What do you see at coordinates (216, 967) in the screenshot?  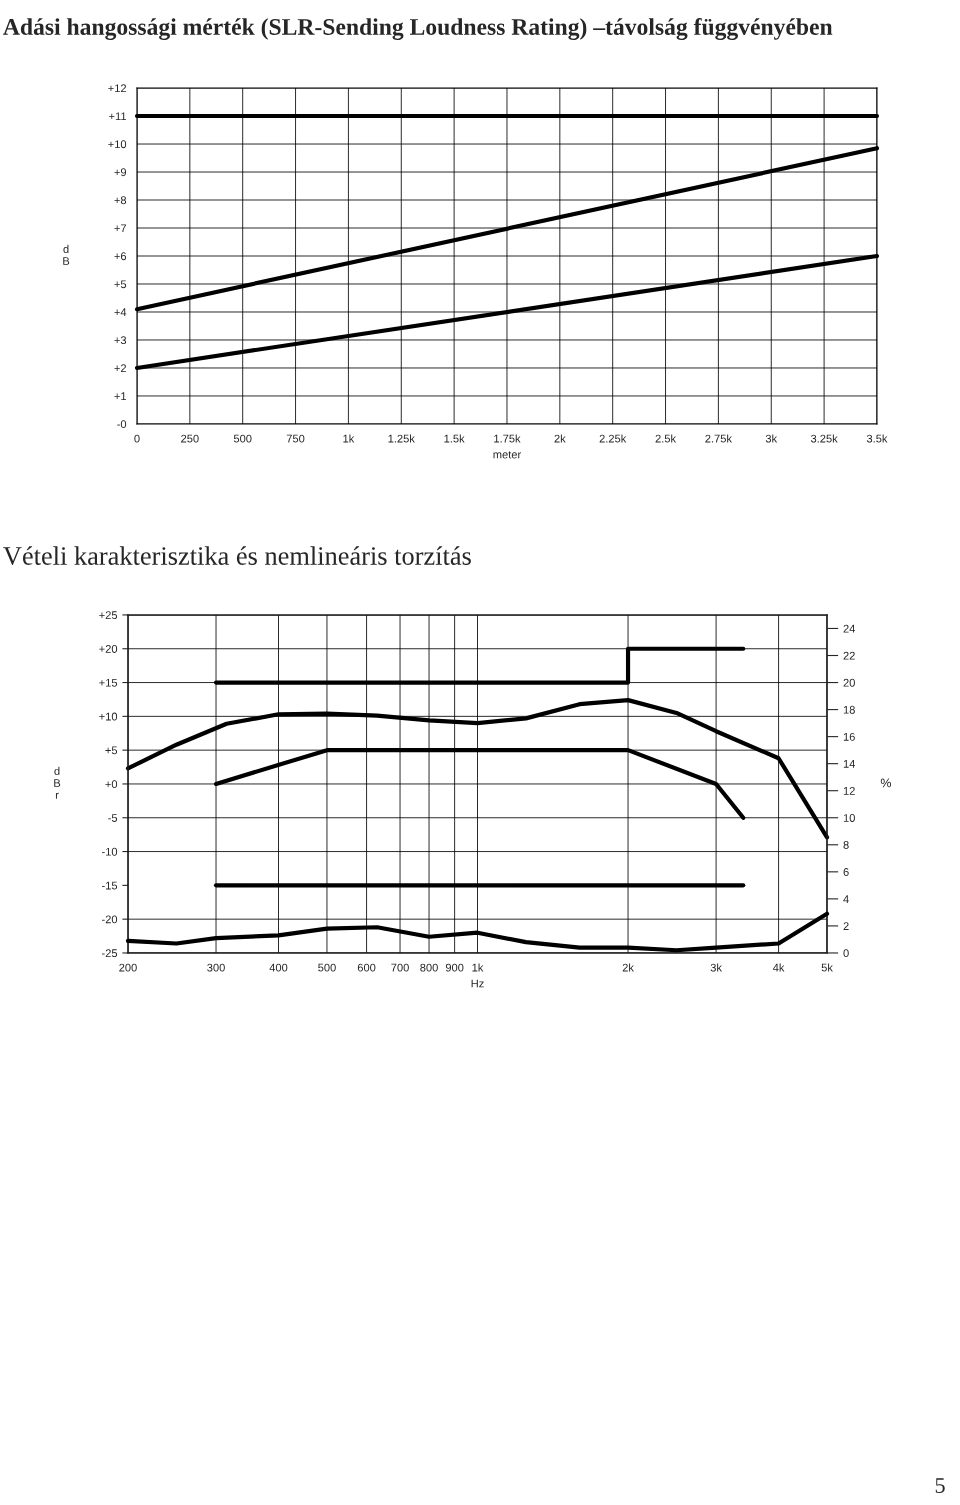 I see `x-tick-label: 300` at bounding box center [216, 967].